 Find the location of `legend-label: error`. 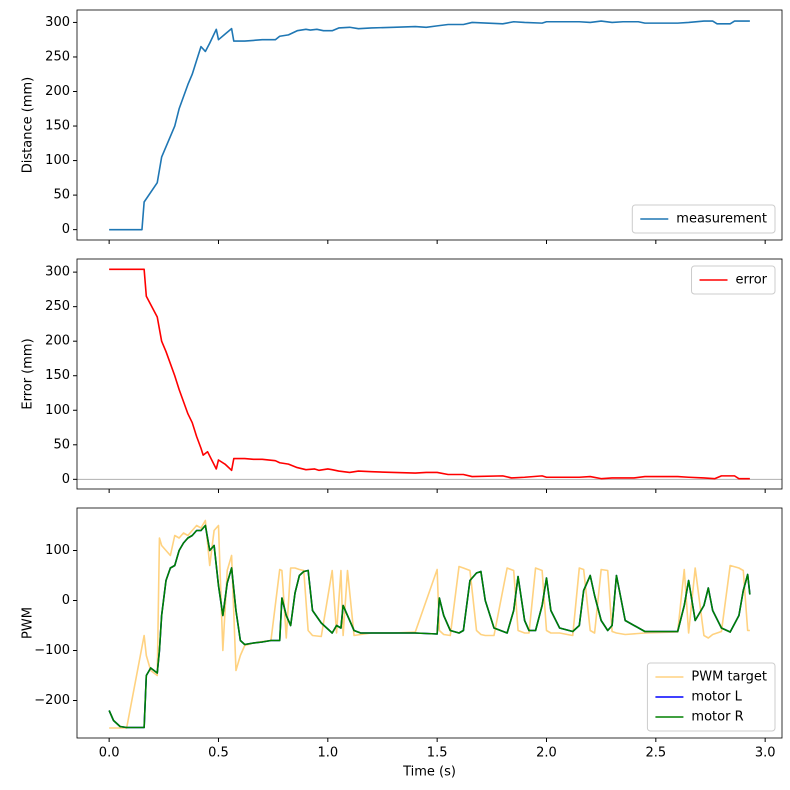

legend-label: error is located at coordinates (752, 280).